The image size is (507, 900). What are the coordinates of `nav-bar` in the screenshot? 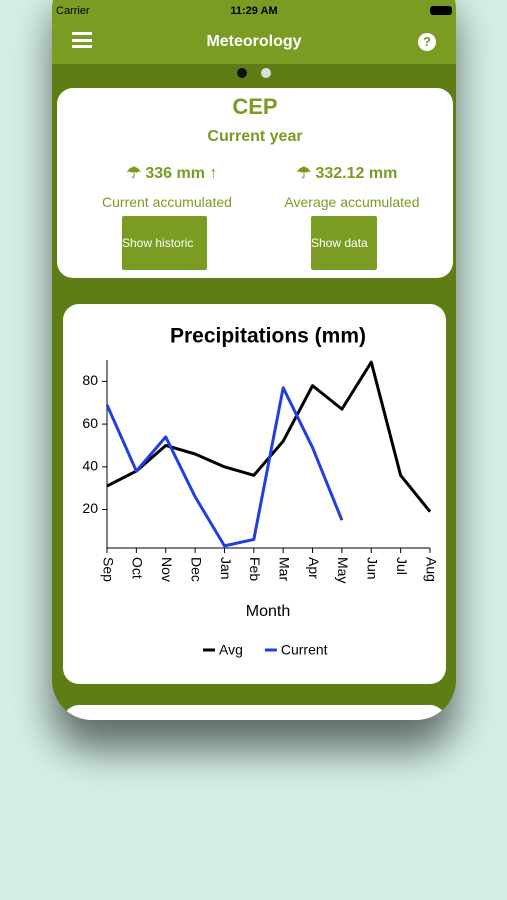 It's located at (254, 32).